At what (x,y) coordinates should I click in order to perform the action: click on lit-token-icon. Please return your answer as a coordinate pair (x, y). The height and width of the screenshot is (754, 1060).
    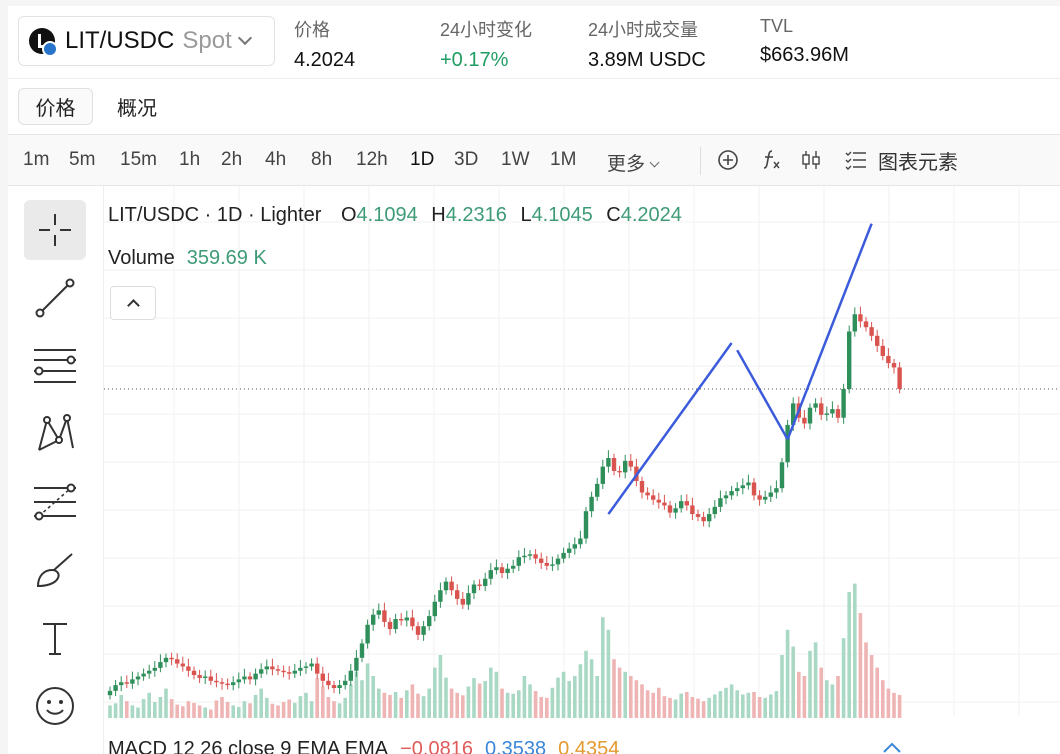
    Looking at the image, I should click on (43, 42).